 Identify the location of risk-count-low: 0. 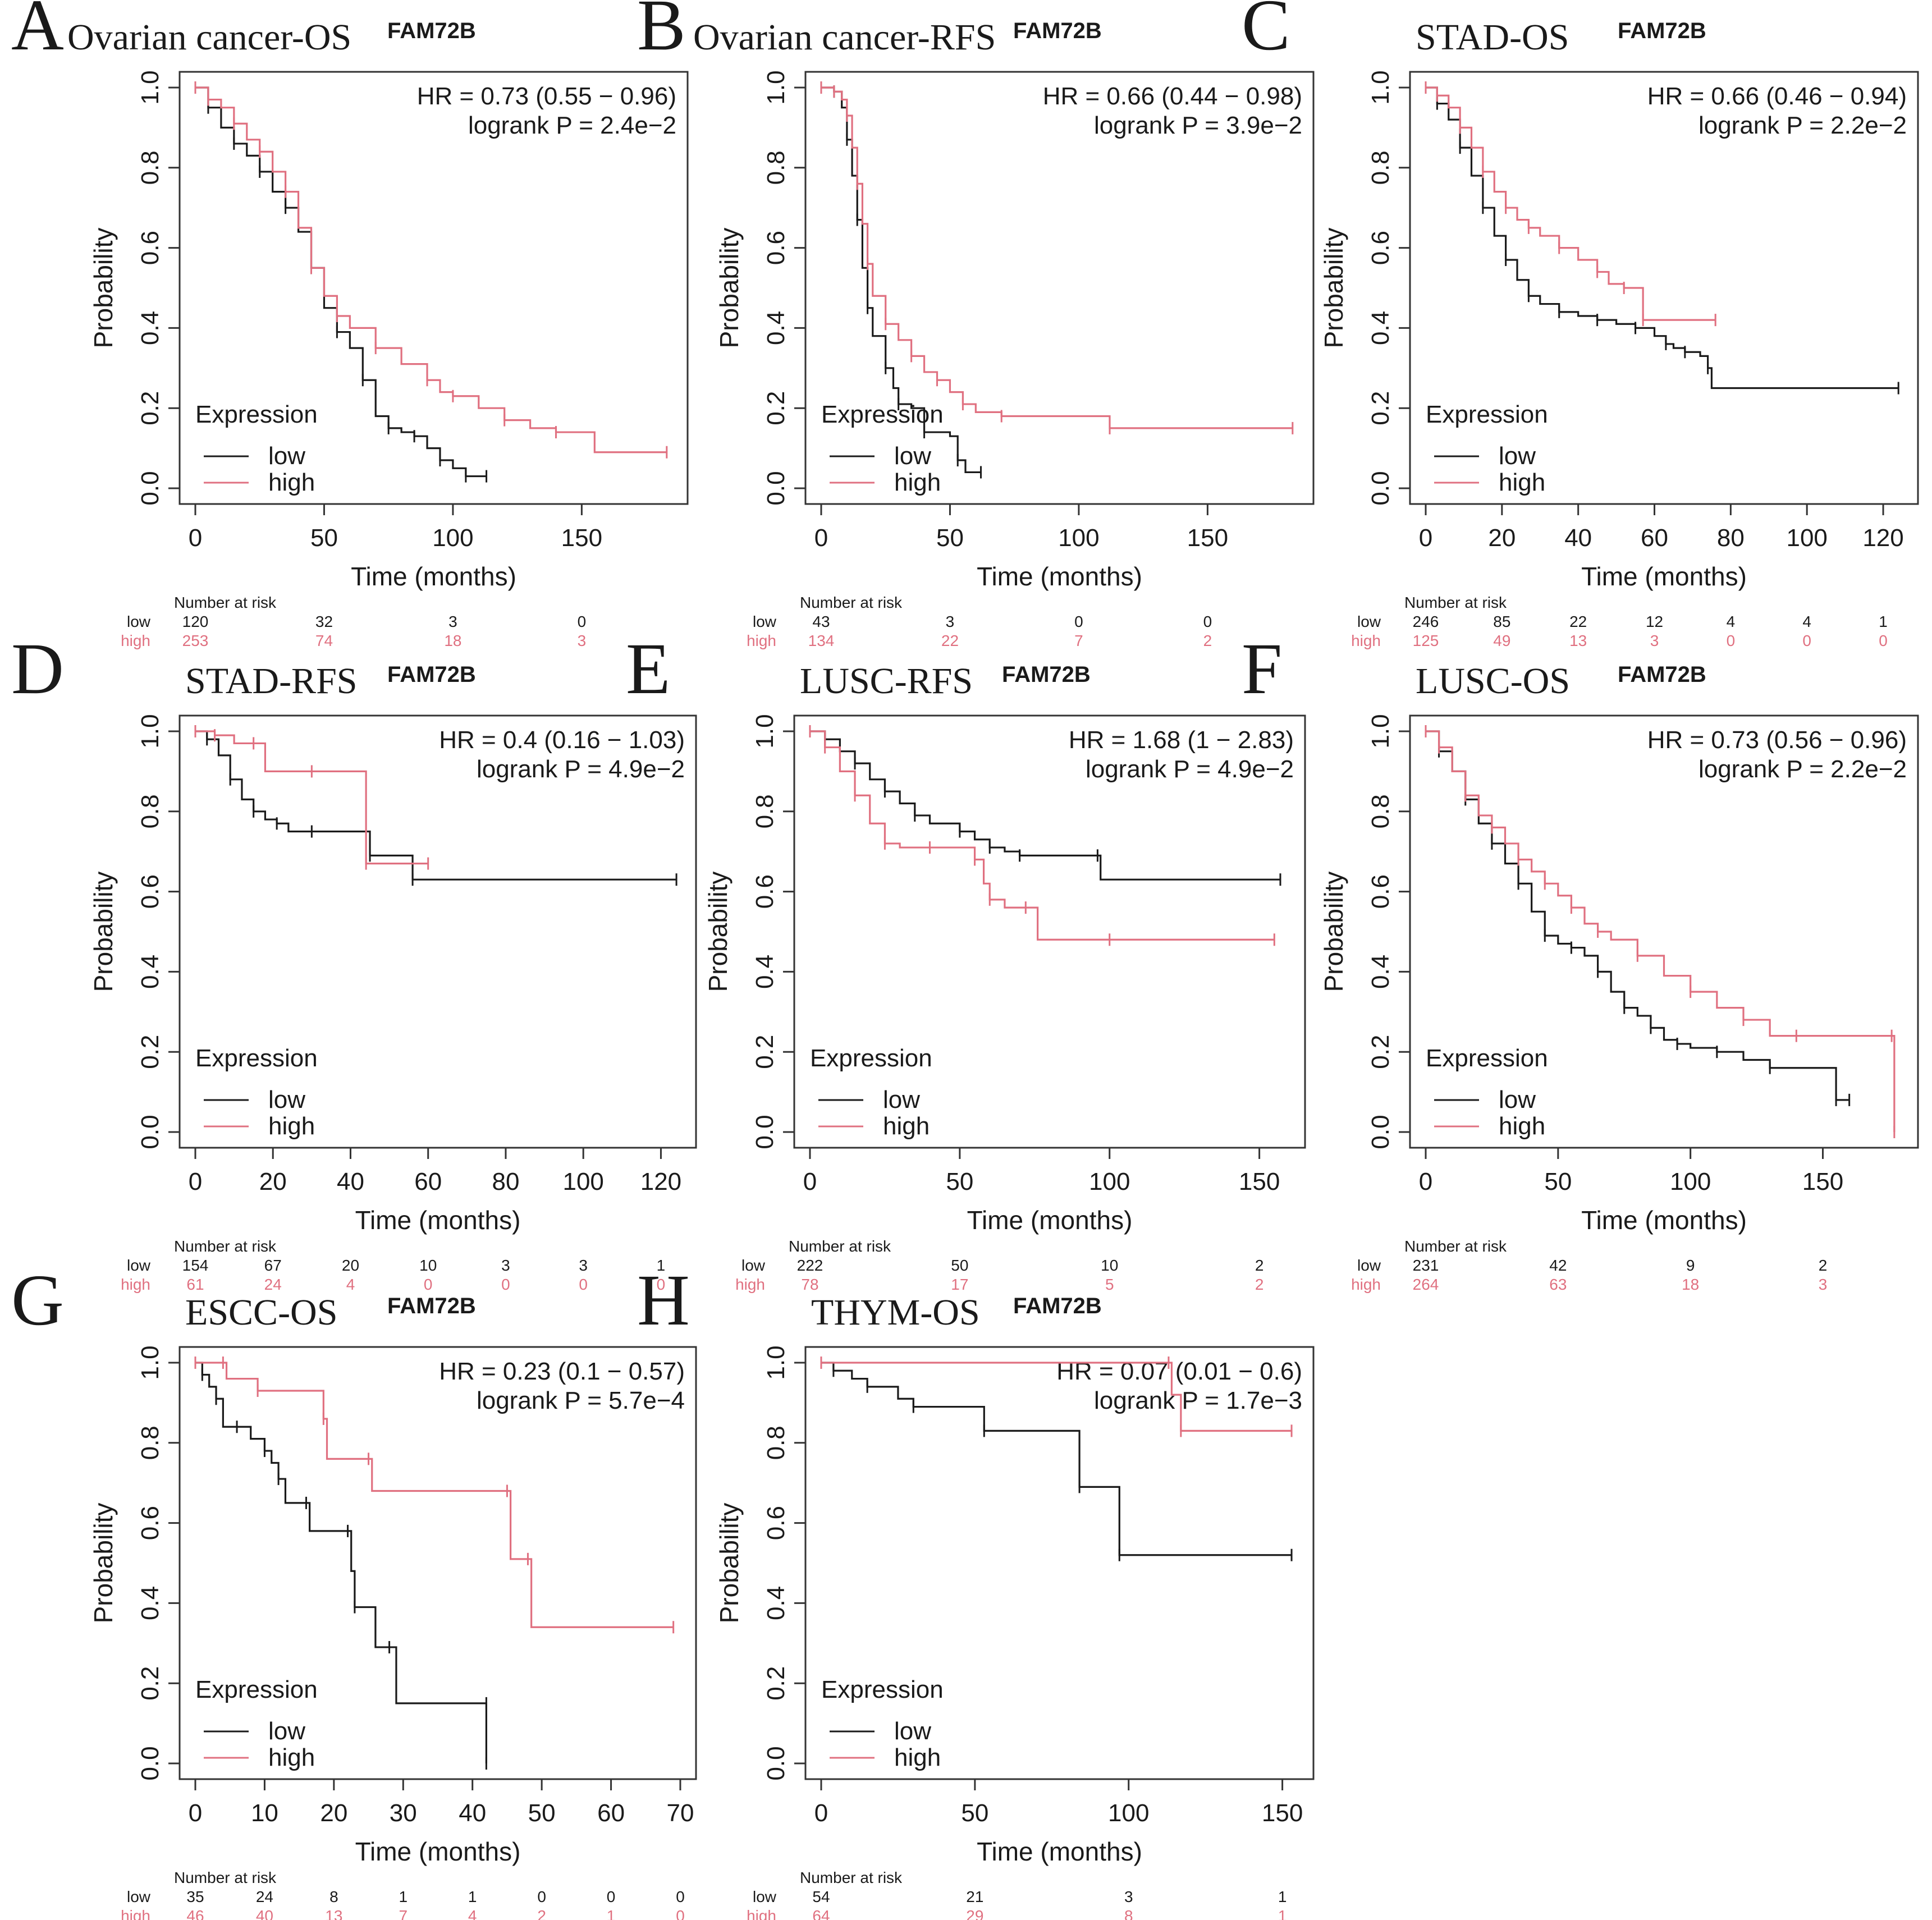
(541, 1897).